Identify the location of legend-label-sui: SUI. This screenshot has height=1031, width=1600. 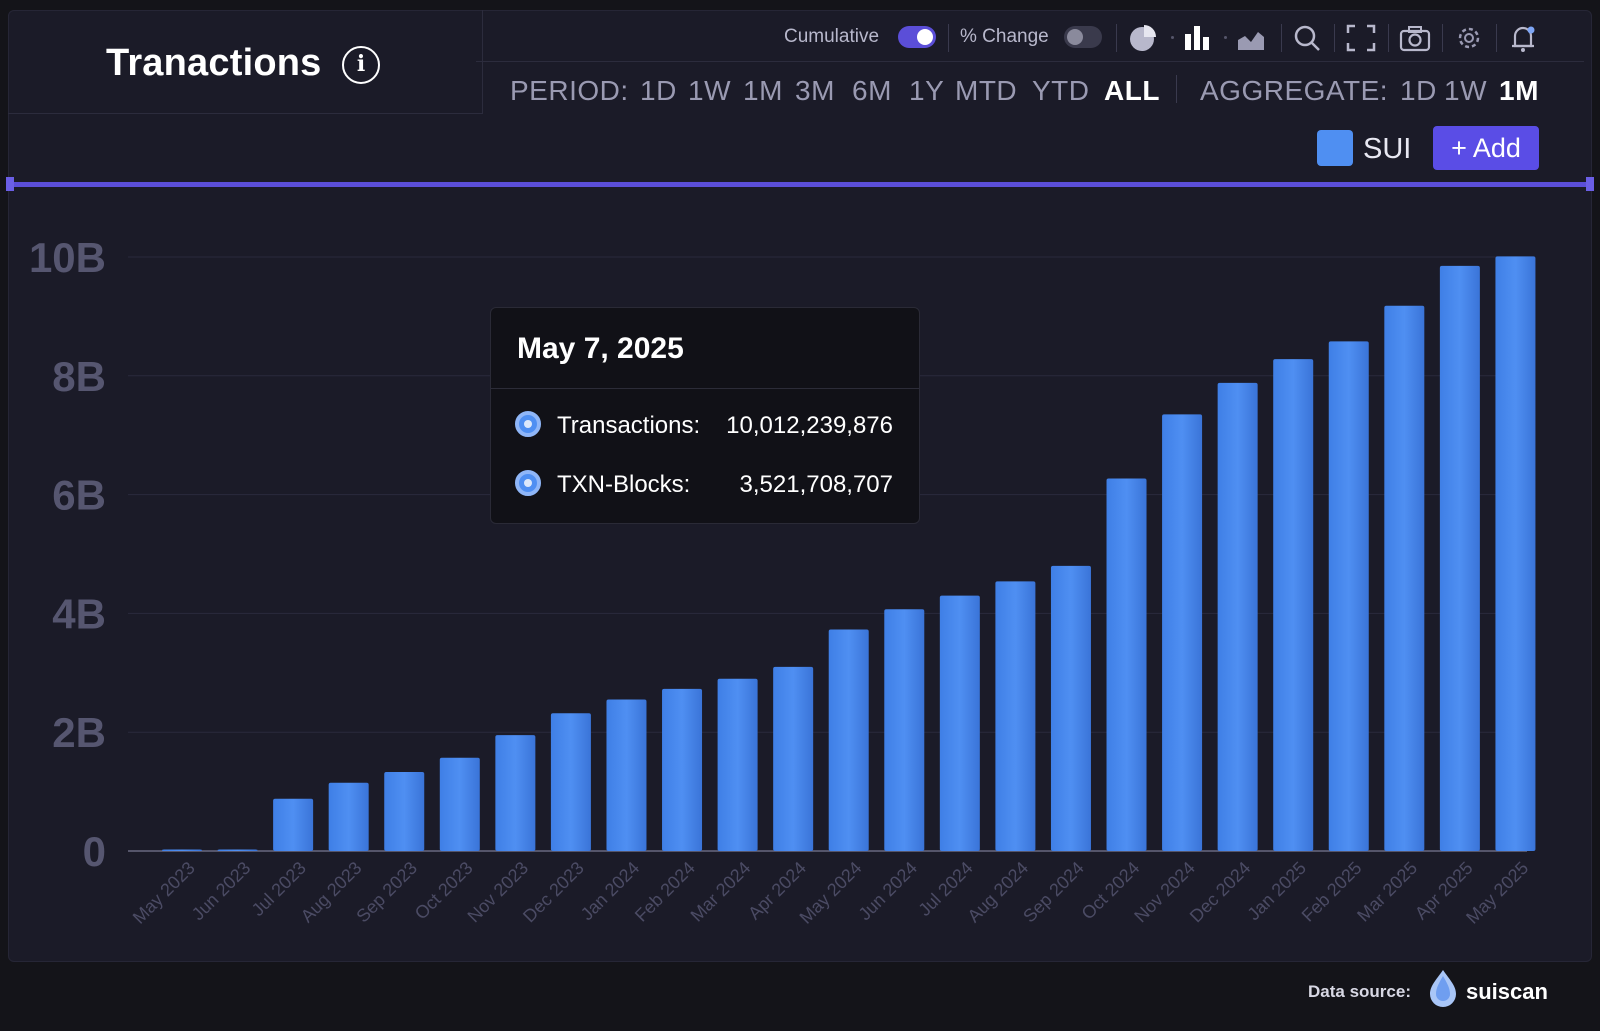
(1387, 149).